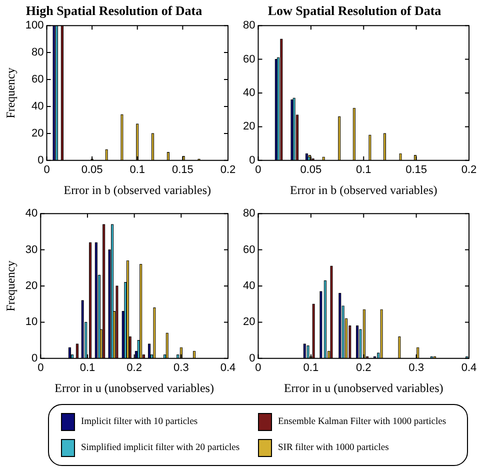 The height and width of the screenshot is (474, 481). Describe the element at coordinates (31, 322) in the screenshot. I see `y-tick-label: 10` at that location.